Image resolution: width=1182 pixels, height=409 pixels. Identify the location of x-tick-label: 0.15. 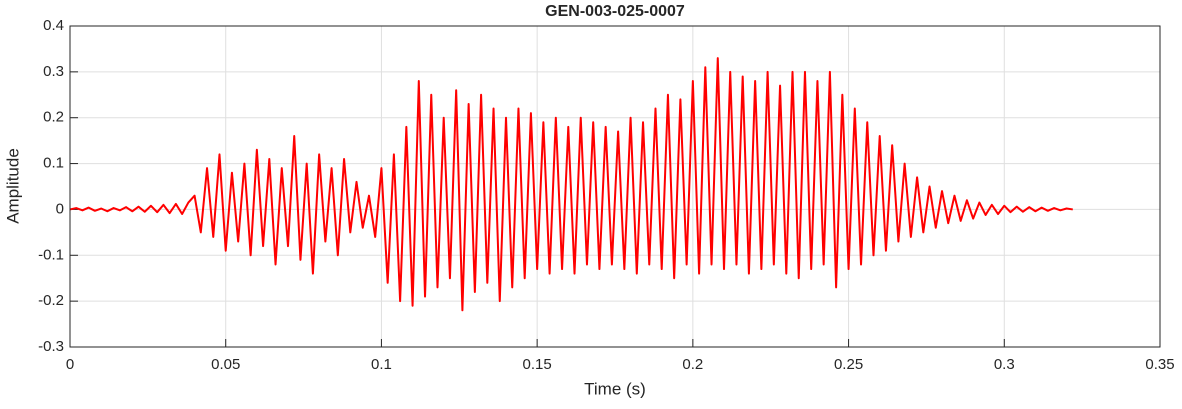
(537, 364).